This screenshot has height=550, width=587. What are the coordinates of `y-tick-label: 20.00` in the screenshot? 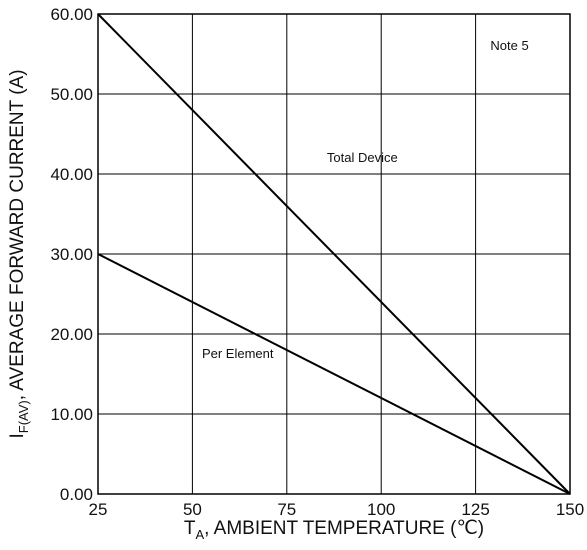 It's located at (71, 334).